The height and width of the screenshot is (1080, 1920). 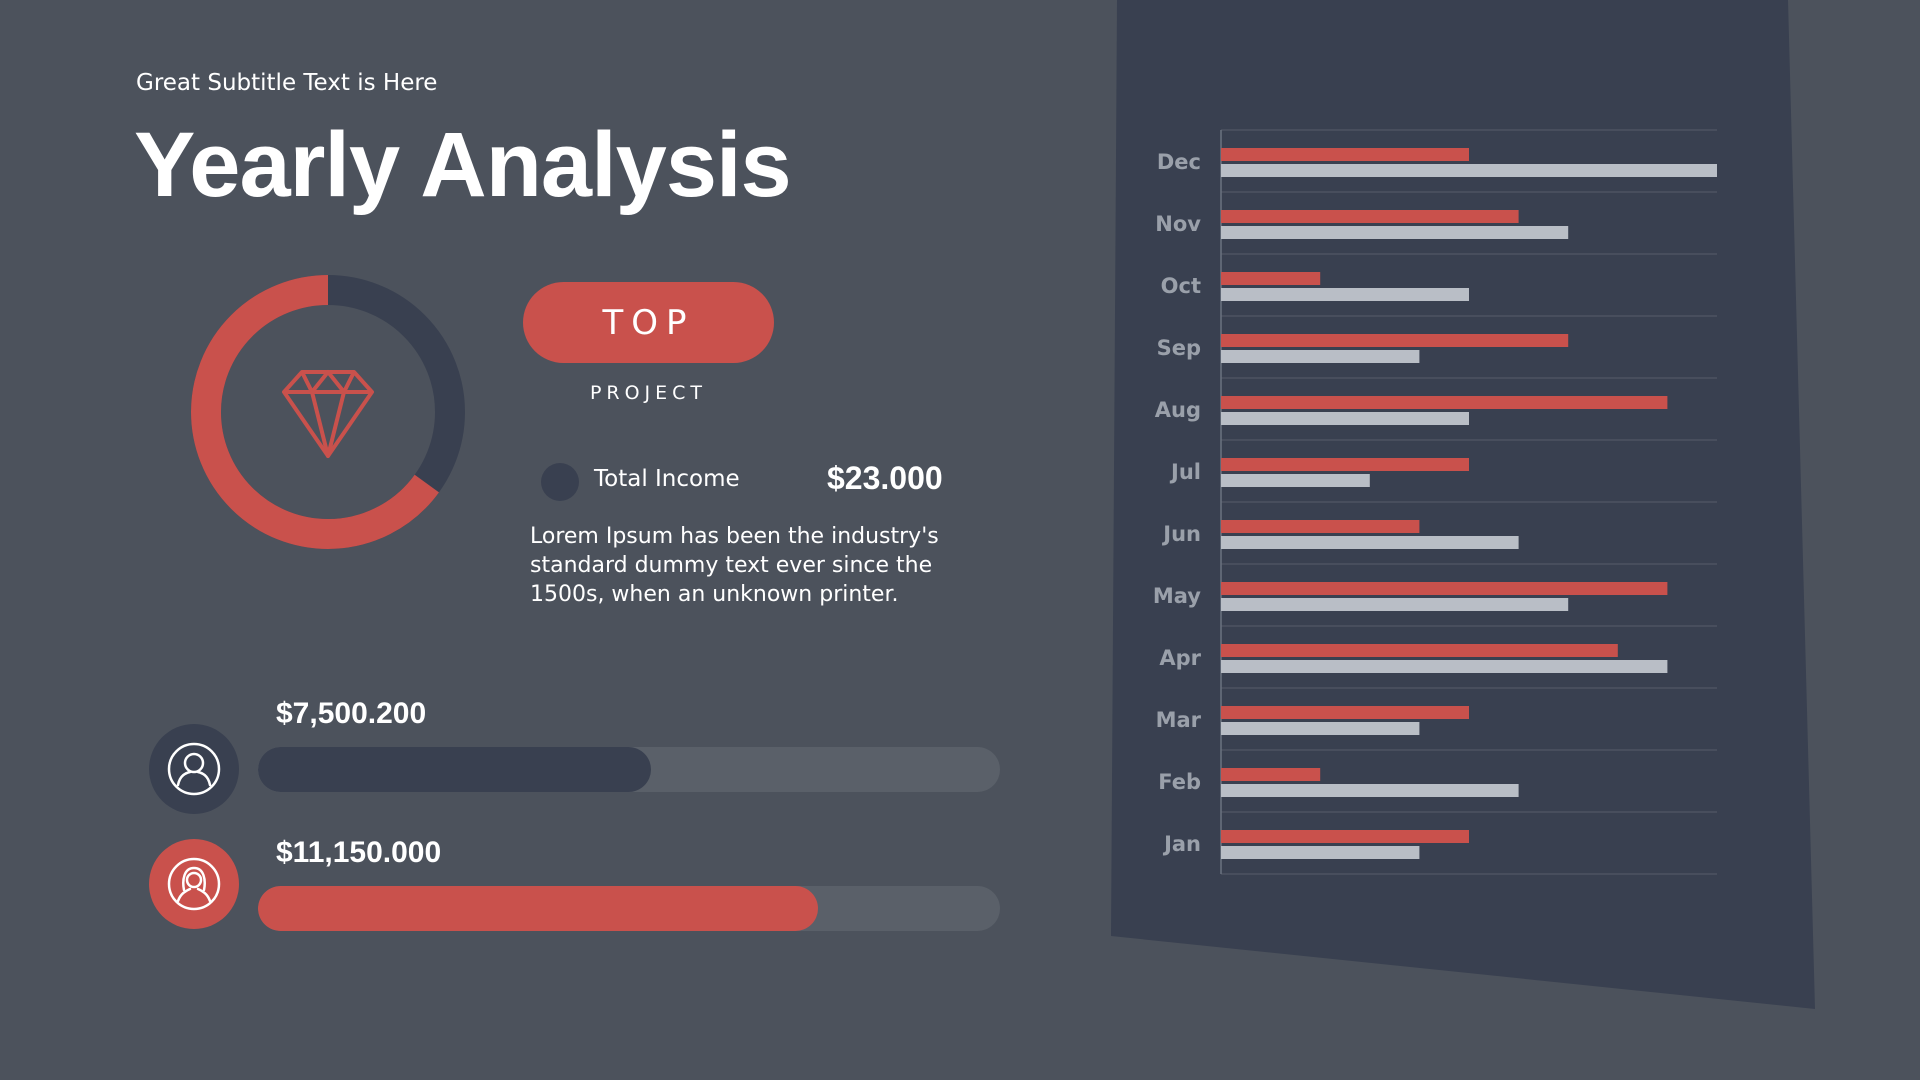 What do you see at coordinates (560, 482) in the screenshot?
I see `income-legend-dot` at bounding box center [560, 482].